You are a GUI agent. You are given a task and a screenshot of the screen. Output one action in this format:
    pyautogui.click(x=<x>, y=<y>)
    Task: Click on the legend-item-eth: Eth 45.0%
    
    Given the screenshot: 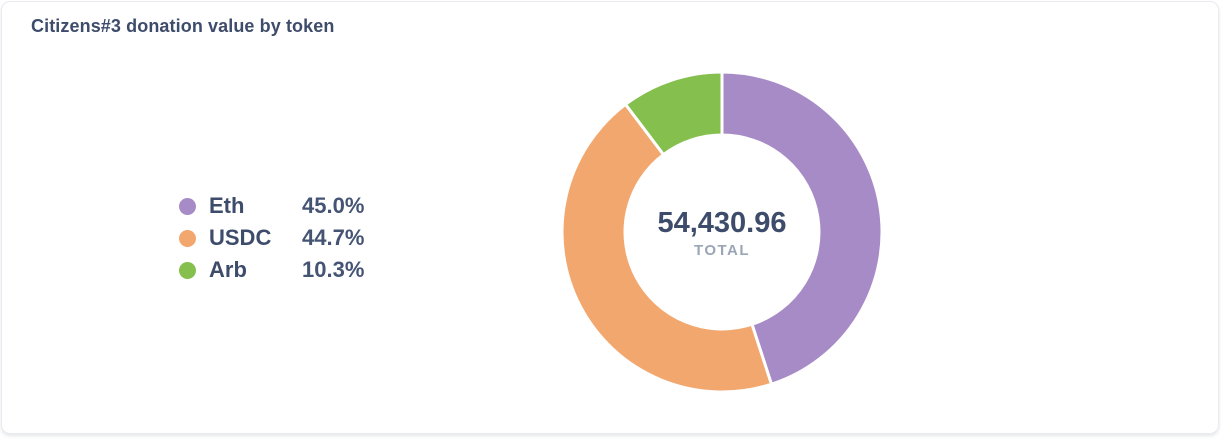 What is the action you would take?
    pyautogui.click(x=271, y=206)
    